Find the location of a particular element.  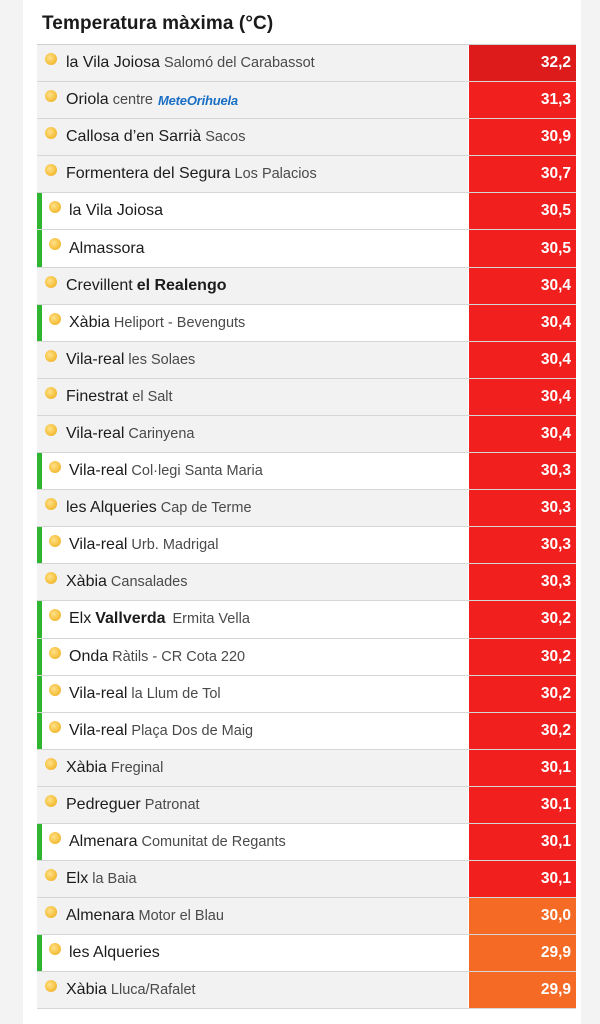

table-row: Xàbia Freginal 30,1 is located at coordinates (306, 768).